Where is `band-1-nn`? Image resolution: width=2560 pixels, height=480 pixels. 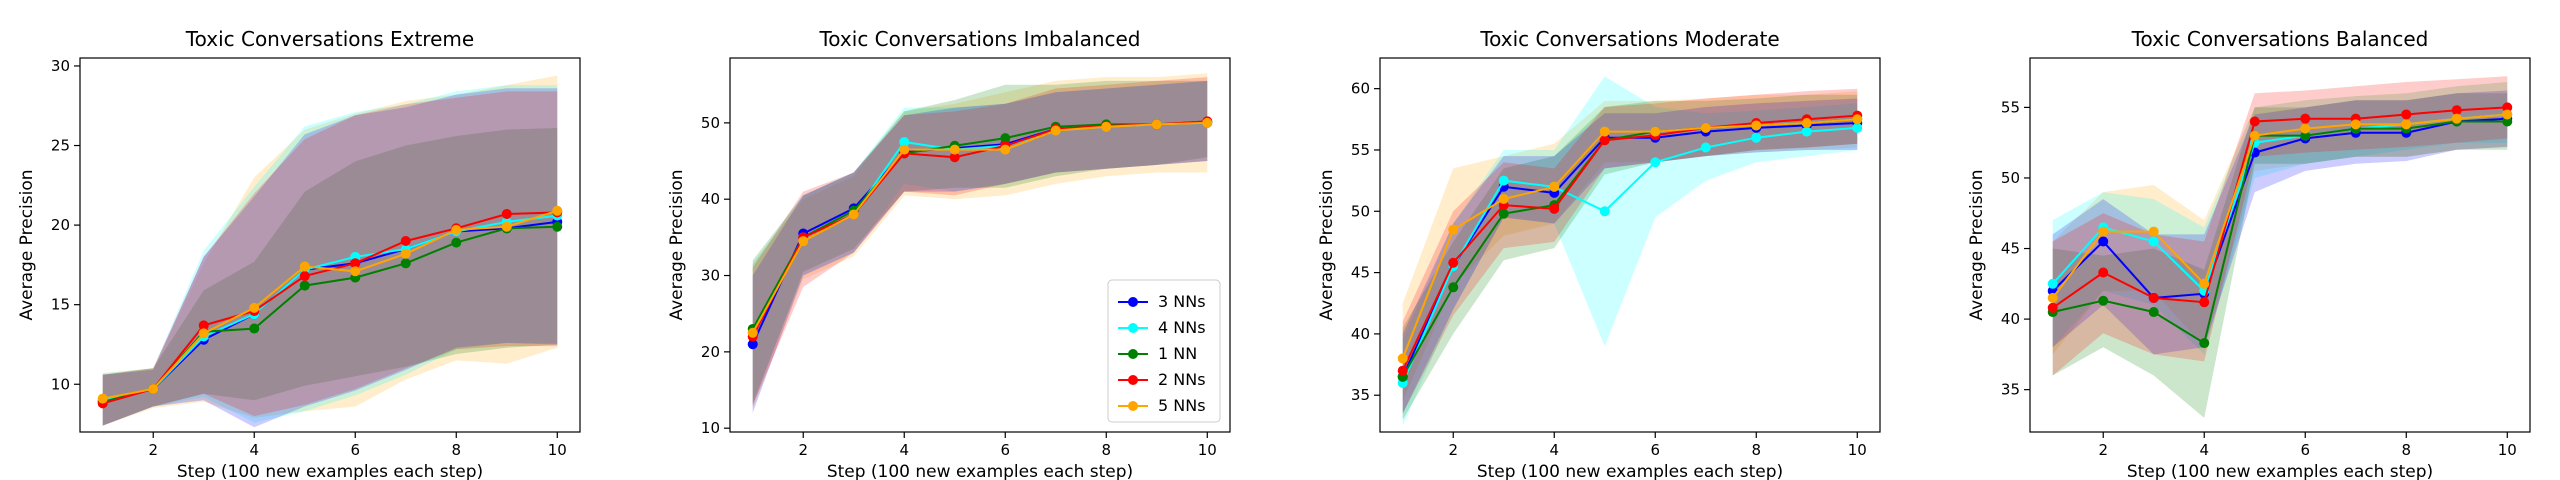
band-1-nn is located at coordinates (980, 243).